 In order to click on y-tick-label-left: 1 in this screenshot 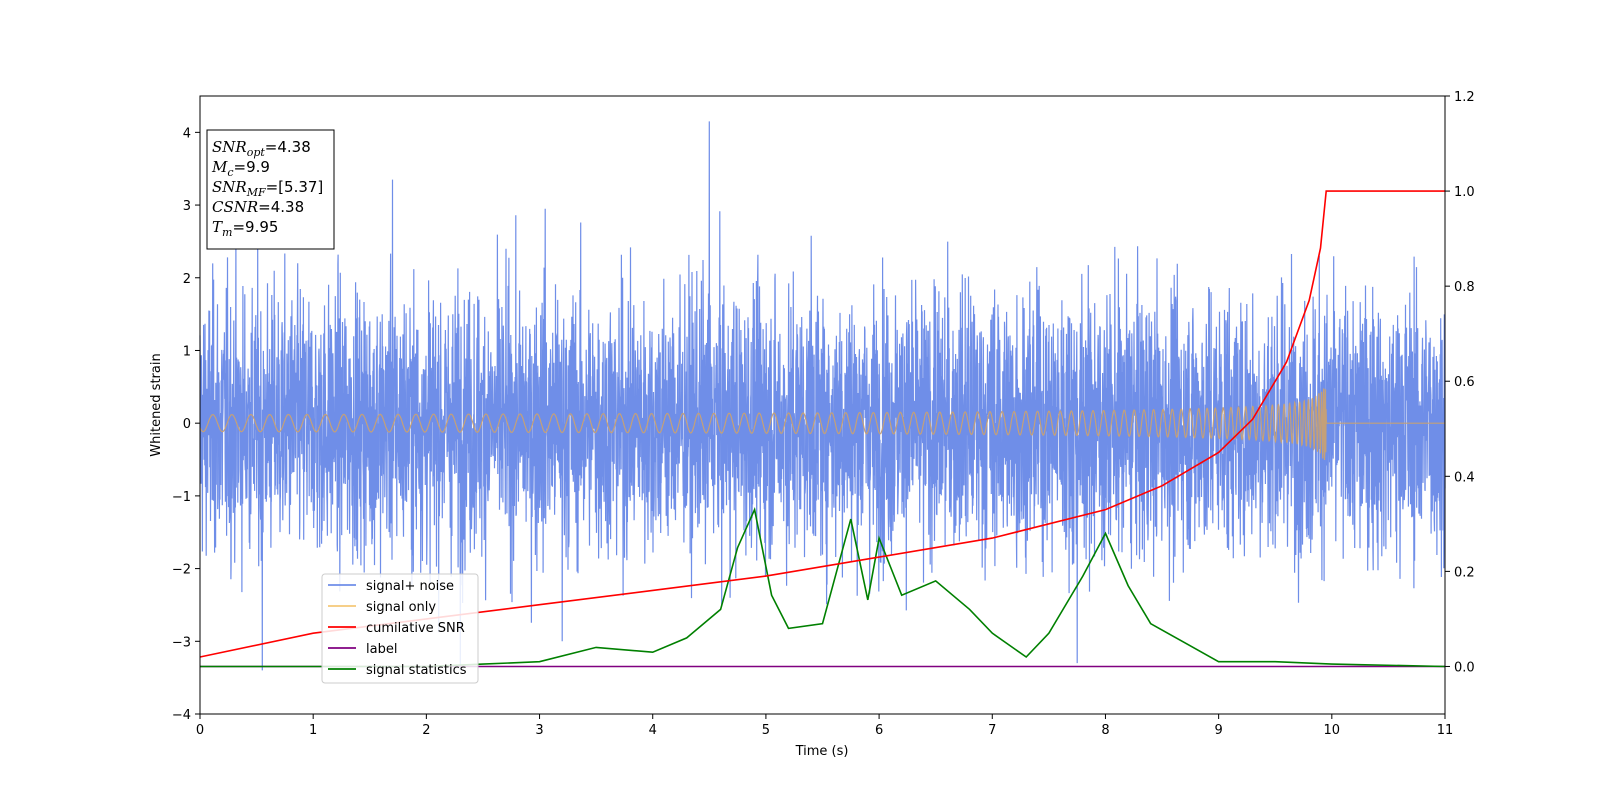, I will do `click(187, 351)`.